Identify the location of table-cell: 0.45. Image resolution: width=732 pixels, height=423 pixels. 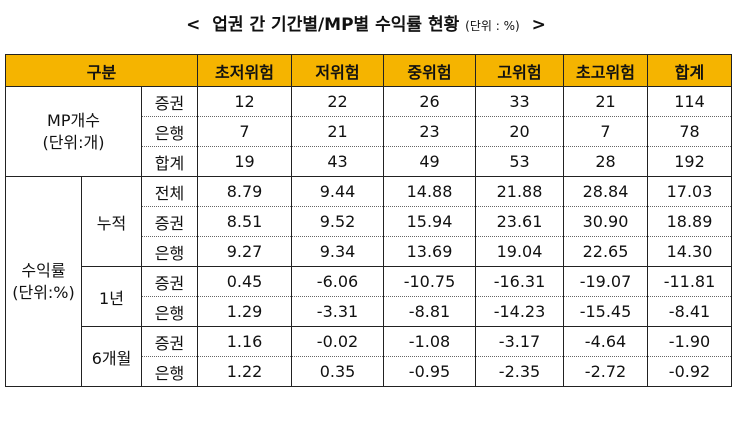
(244, 281).